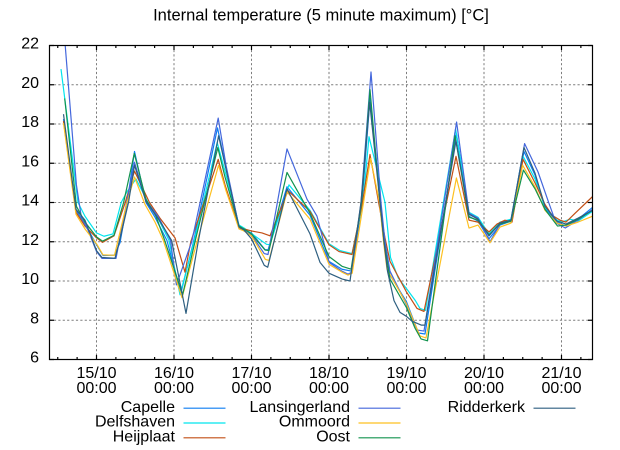  What do you see at coordinates (314, 422) in the screenshot?
I see `svg-text: Ommoord` at bounding box center [314, 422].